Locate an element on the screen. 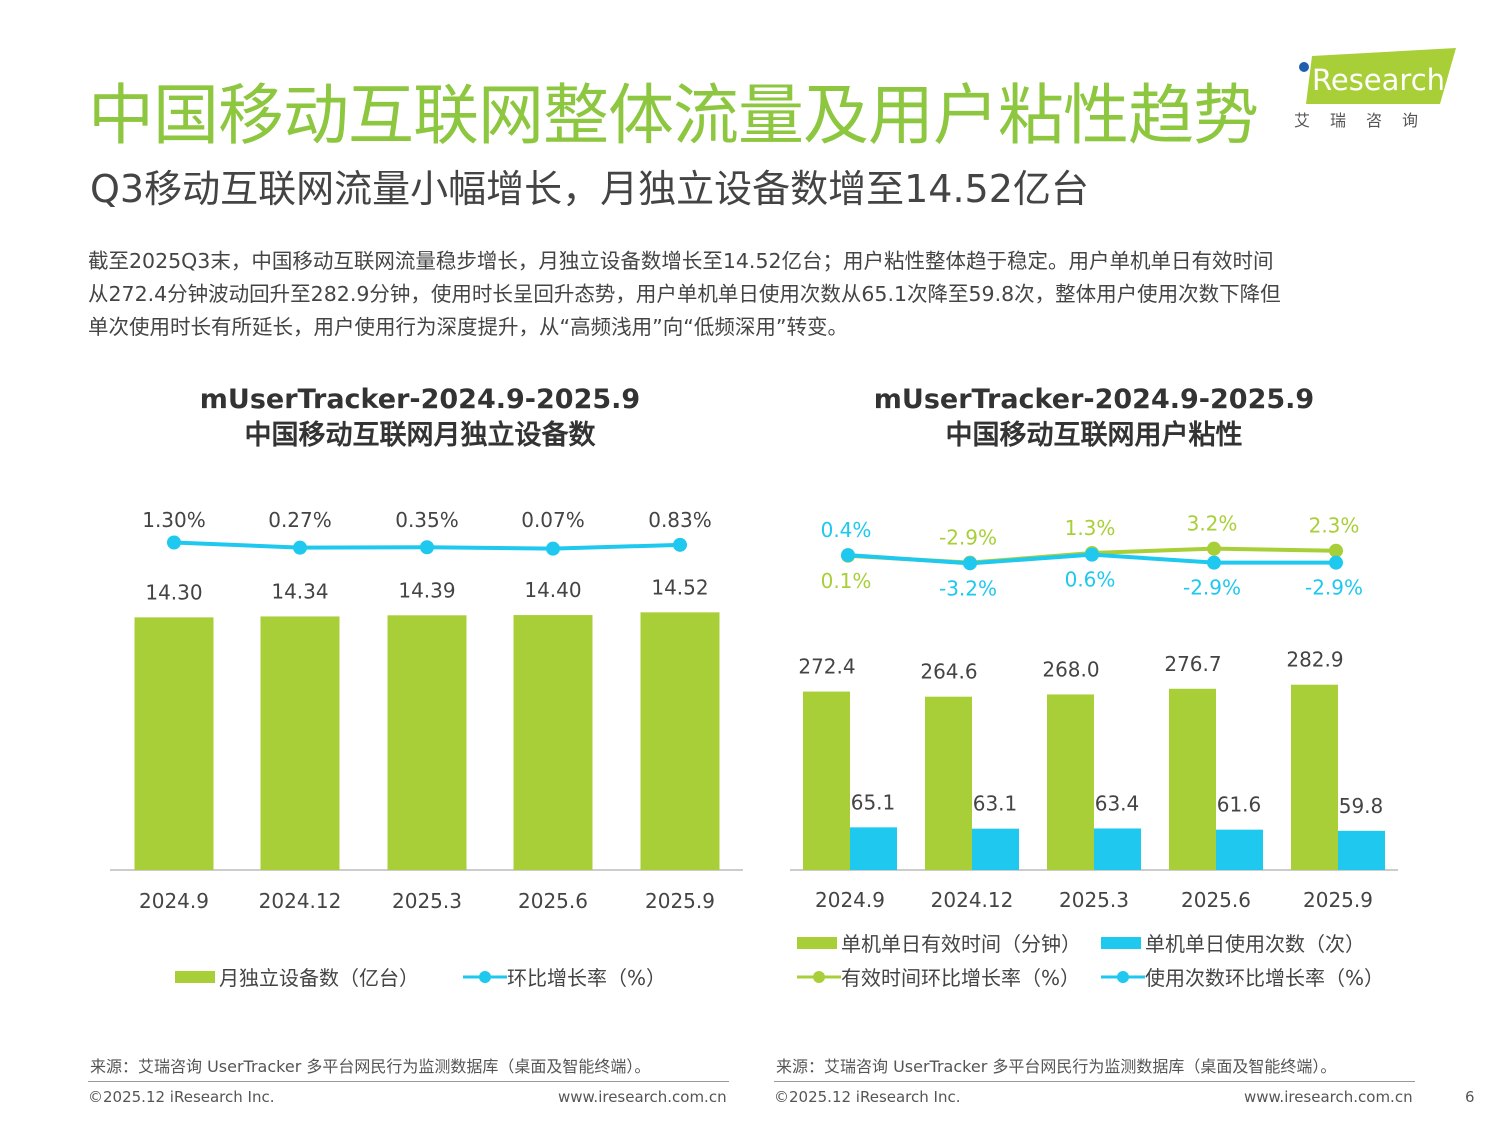 This screenshot has width=1500, height=1125. copyright-left: ©2025.12 iResearch Inc. is located at coordinates (181, 1097).